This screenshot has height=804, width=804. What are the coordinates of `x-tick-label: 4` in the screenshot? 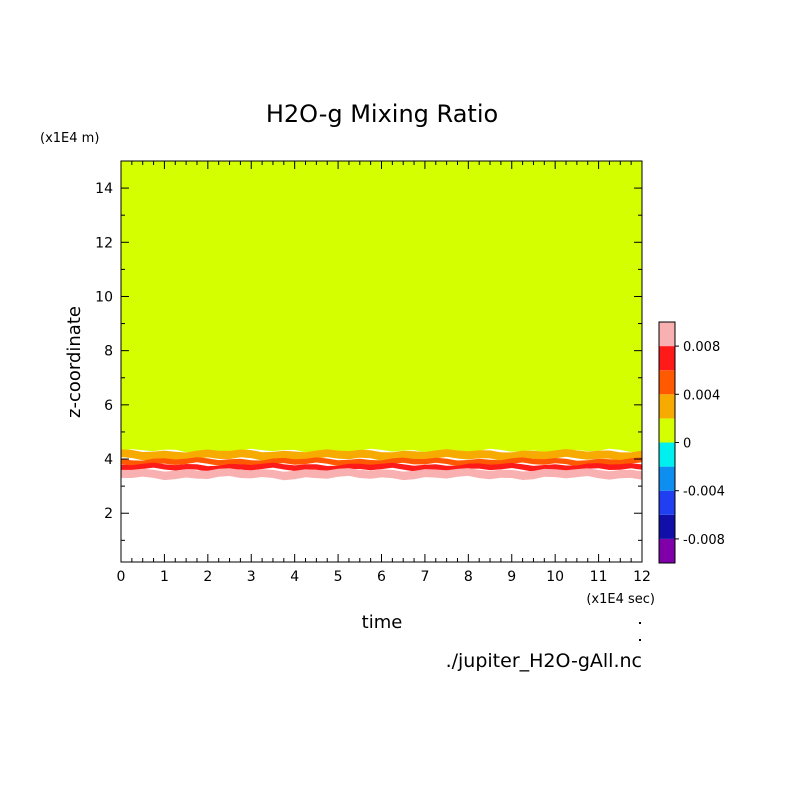 It's located at (294, 577).